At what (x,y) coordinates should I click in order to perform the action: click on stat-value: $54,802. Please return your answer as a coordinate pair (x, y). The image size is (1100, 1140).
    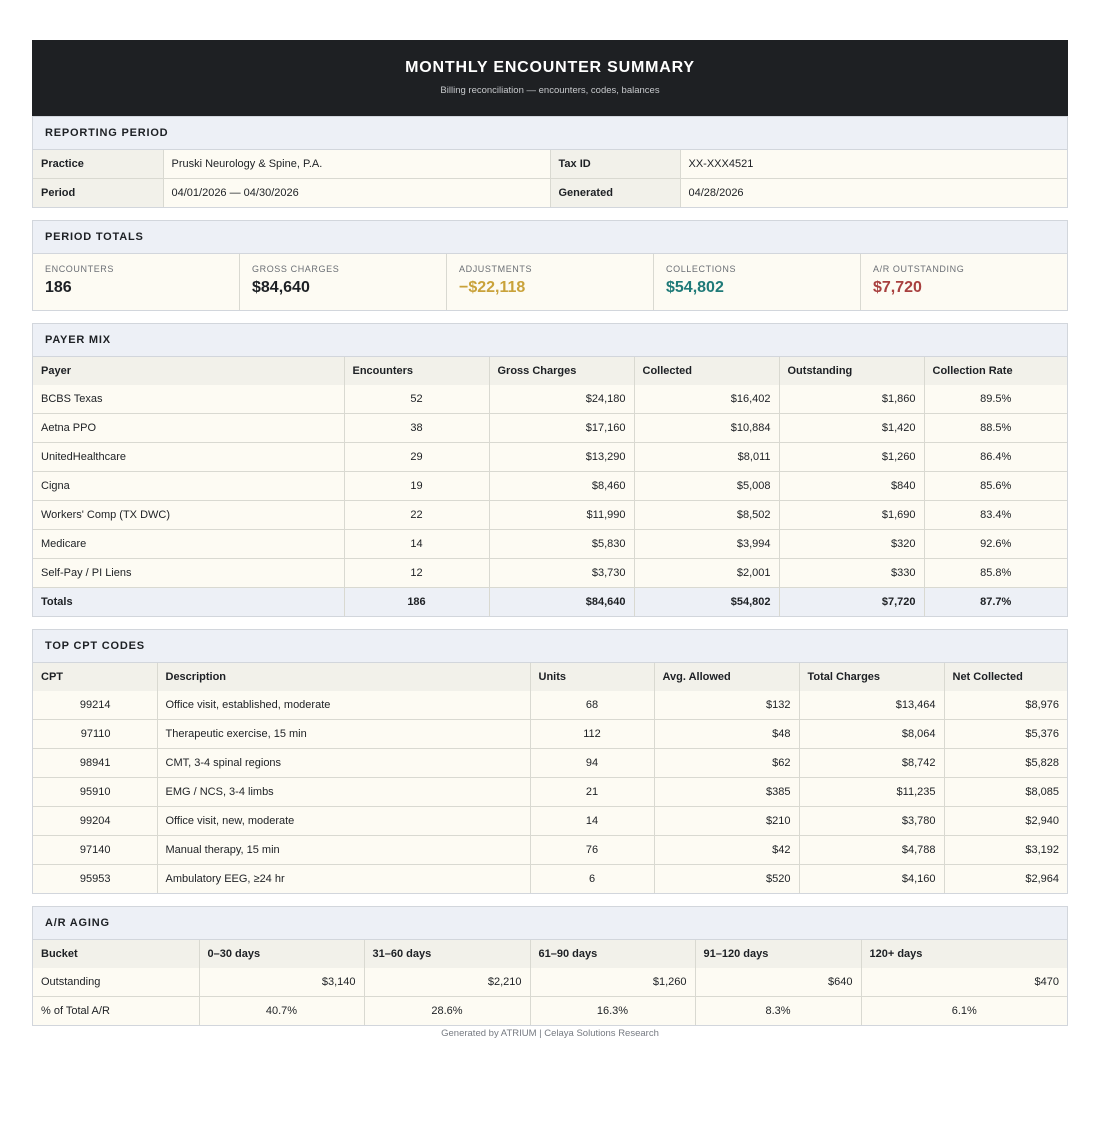
    Looking at the image, I should click on (695, 287).